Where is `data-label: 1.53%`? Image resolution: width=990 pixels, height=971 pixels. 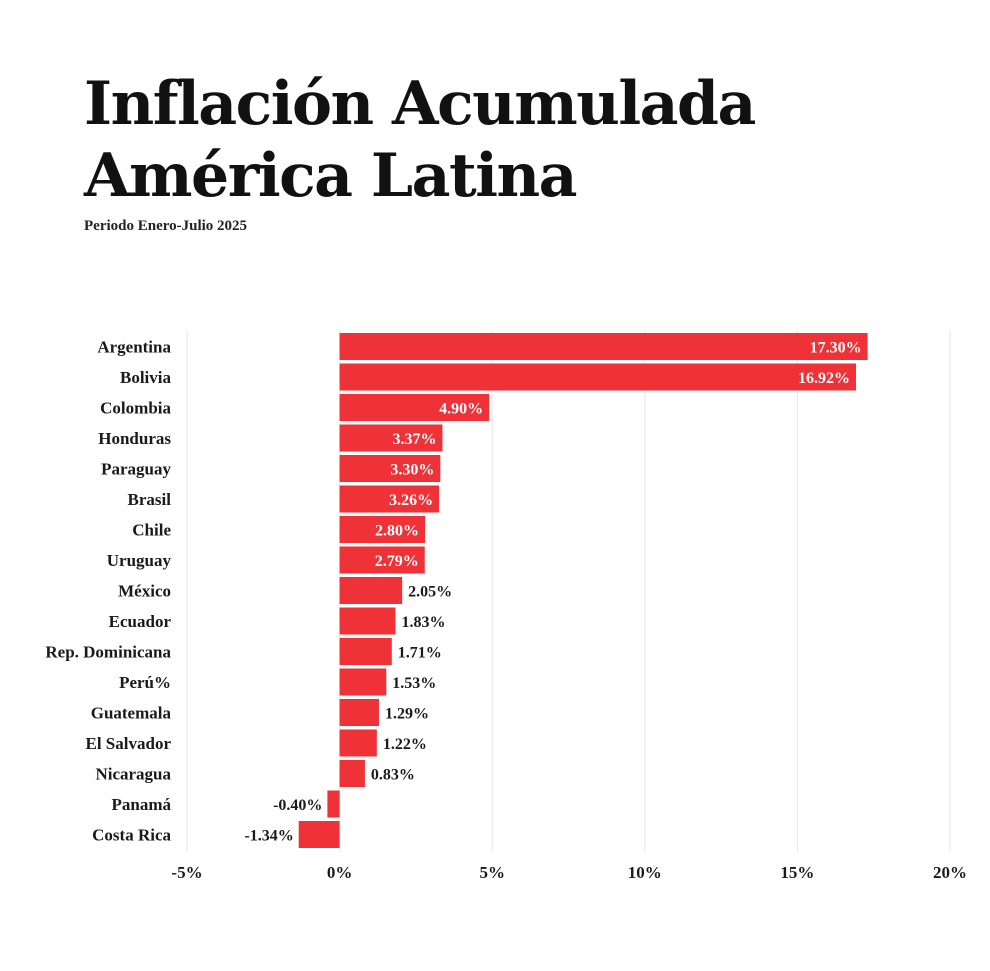 data-label: 1.53% is located at coordinates (414, 683).